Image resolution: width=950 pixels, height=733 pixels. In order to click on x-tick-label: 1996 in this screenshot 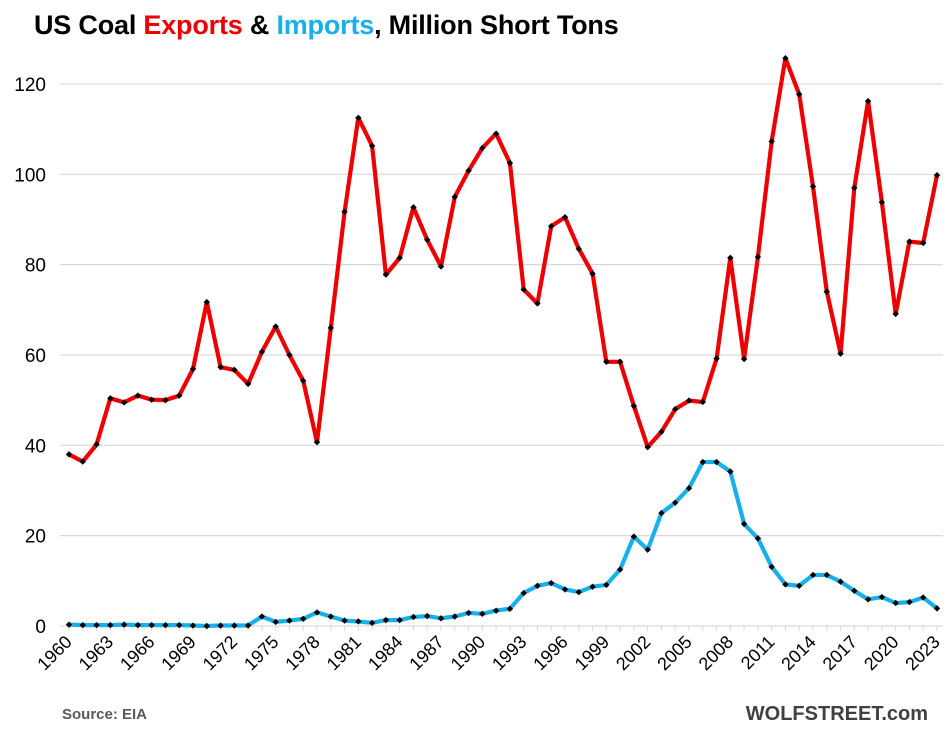, I will do `click(550, 653)`.